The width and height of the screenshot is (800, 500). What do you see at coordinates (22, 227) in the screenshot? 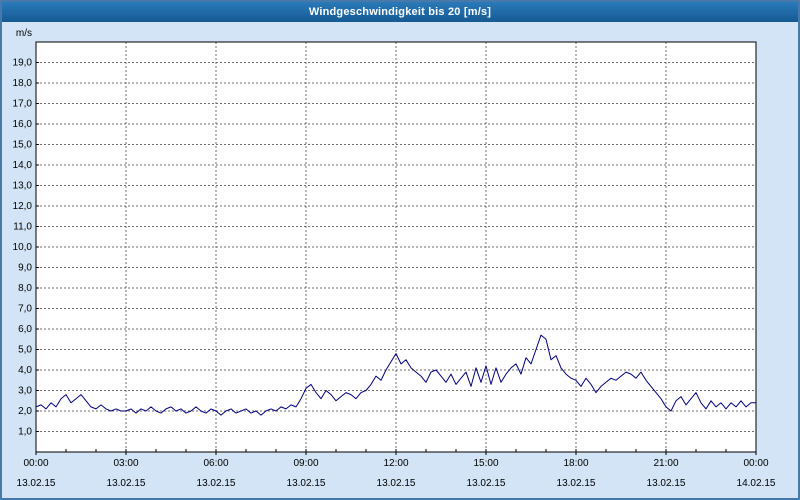
I see `y-tick-label: 11,0` at bounding box center [22, 227].